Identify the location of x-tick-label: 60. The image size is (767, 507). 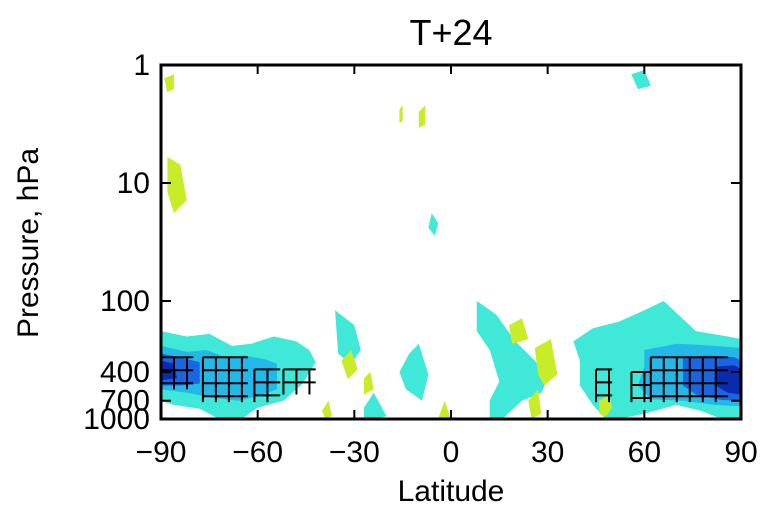
(644, 452).